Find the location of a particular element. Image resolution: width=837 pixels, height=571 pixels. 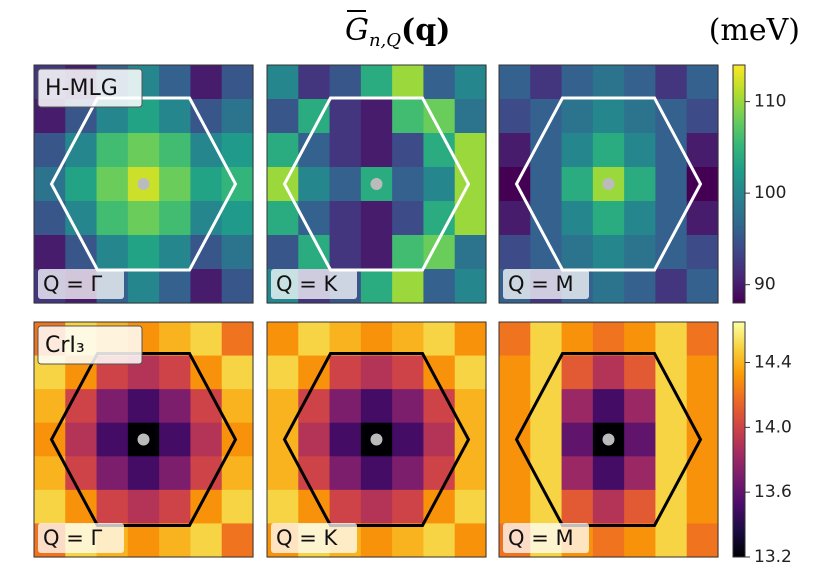

row-label: CrI₃ is located at coordinates (65, 345).